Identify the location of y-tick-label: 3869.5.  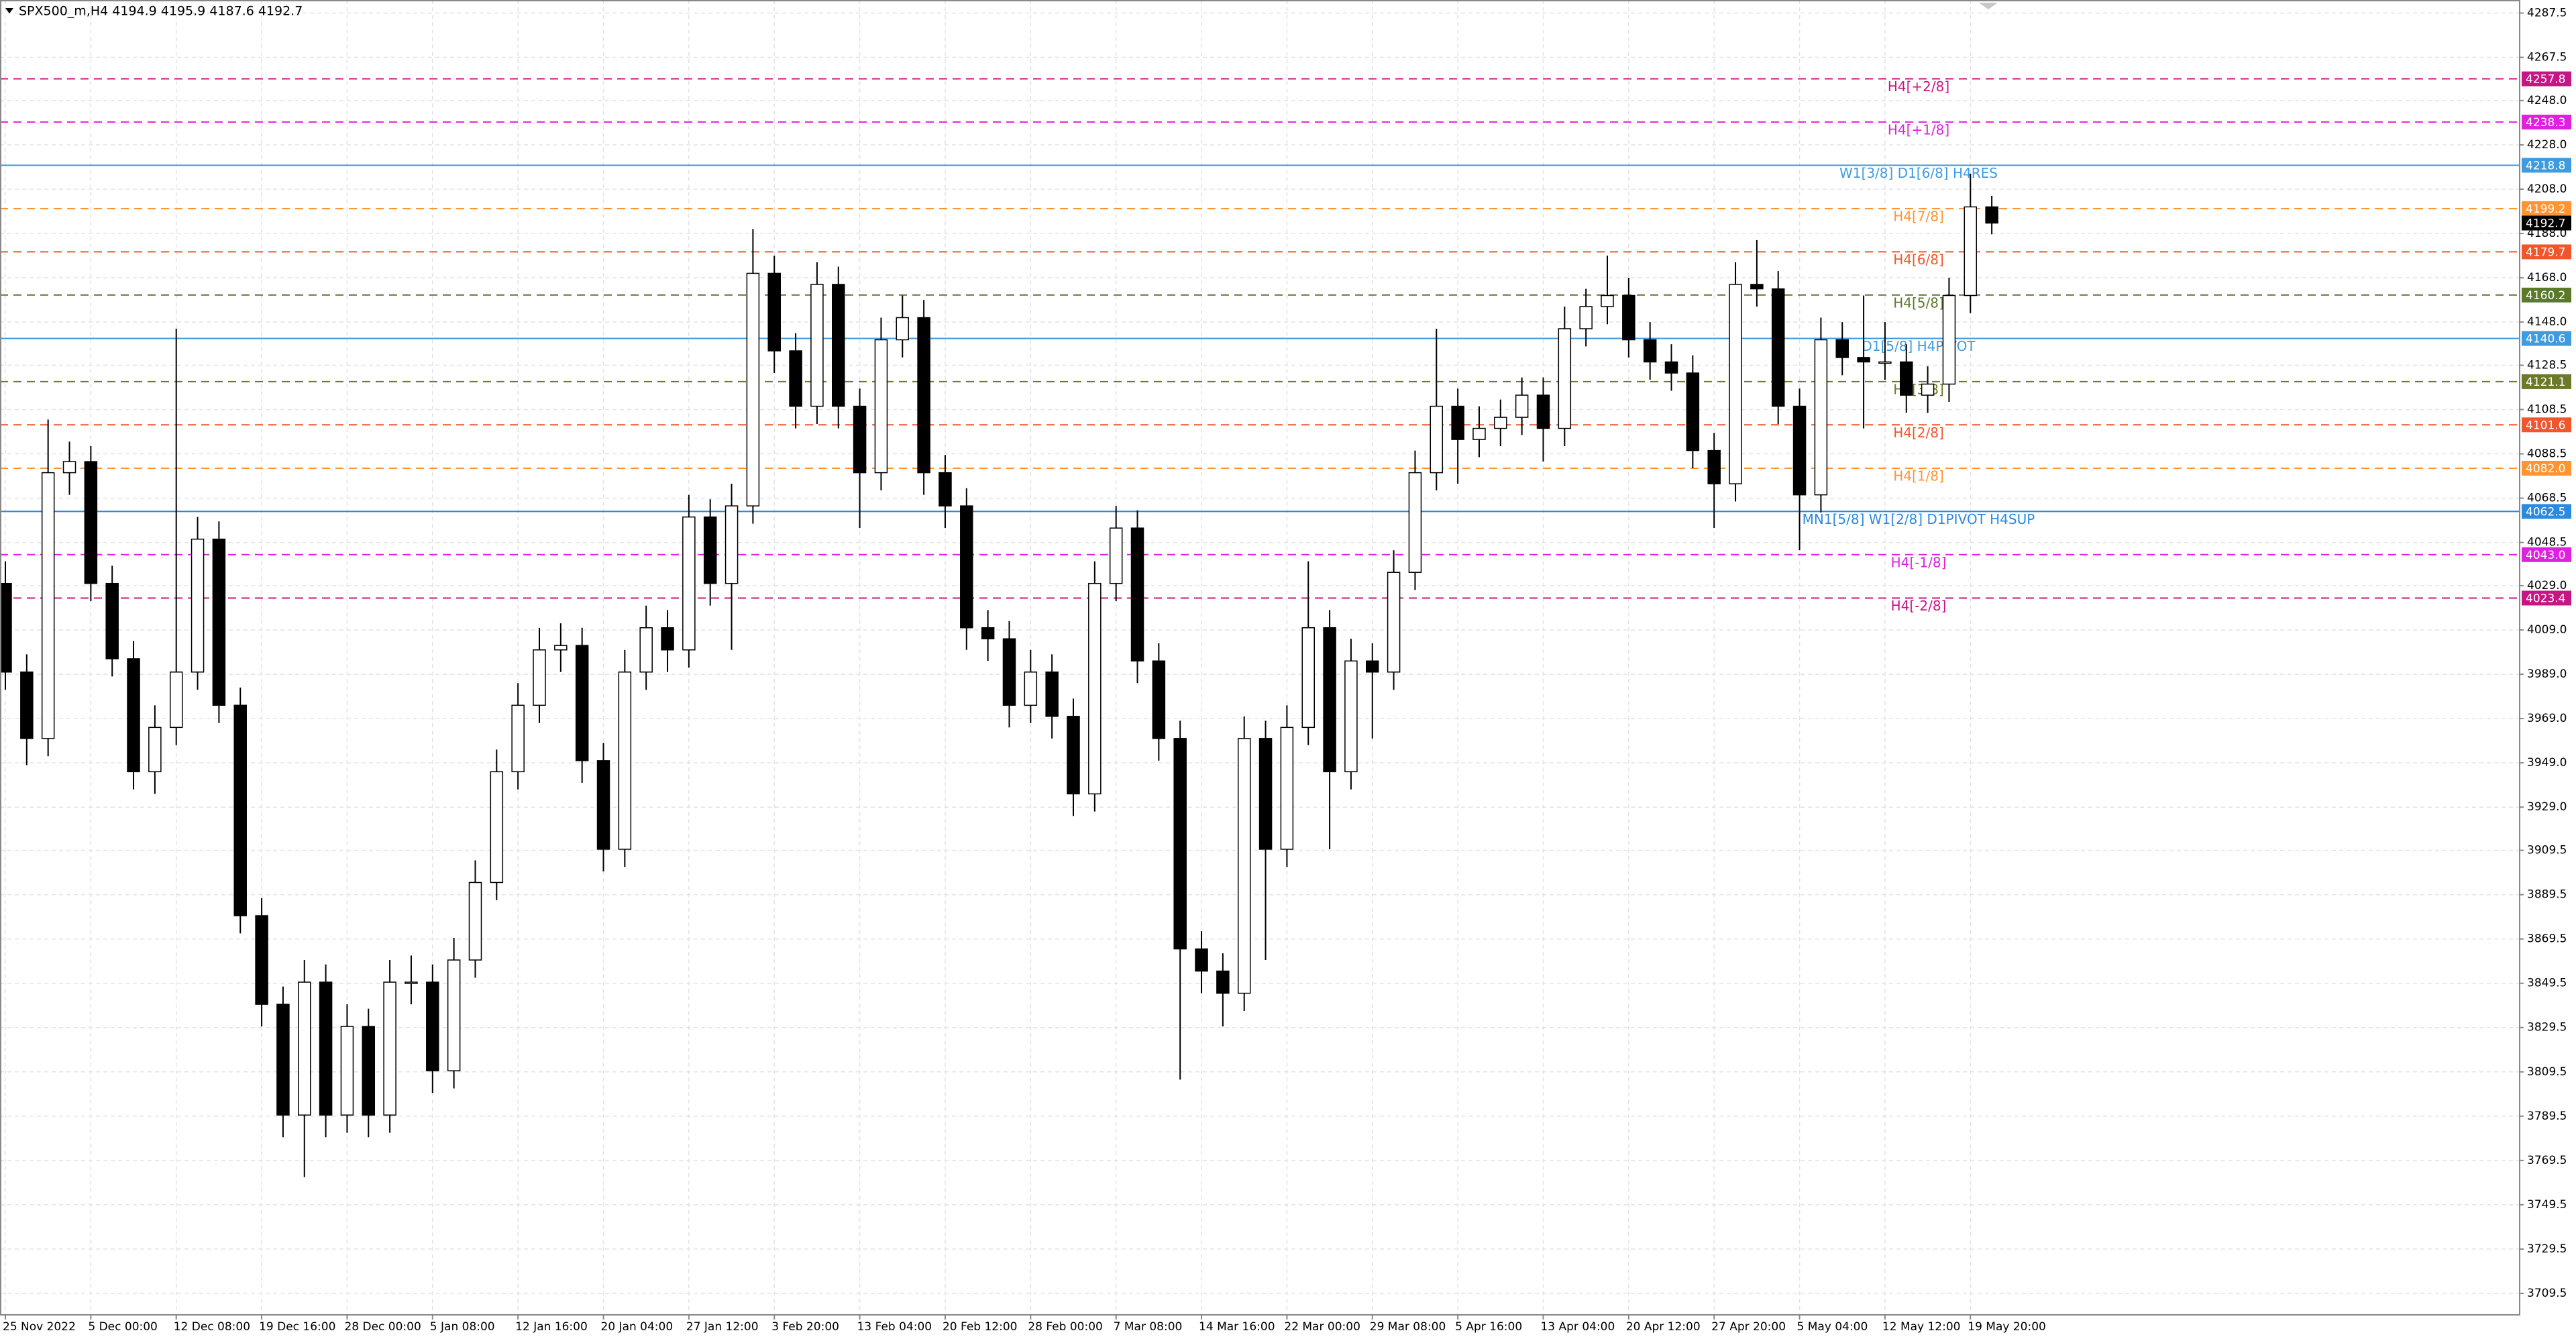
(2547, 939).